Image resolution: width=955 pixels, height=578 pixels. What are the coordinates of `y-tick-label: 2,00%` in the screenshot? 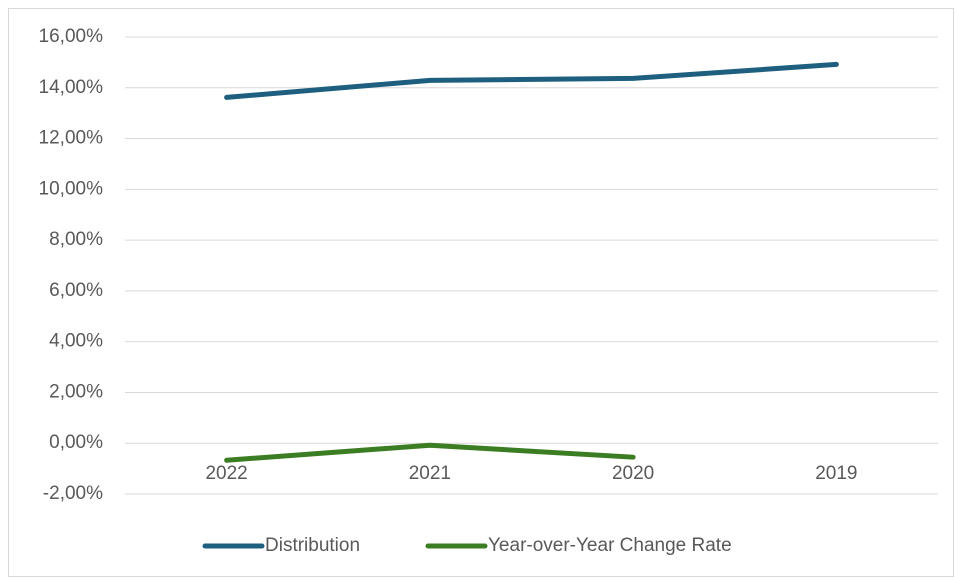 It's located at (76, 391).